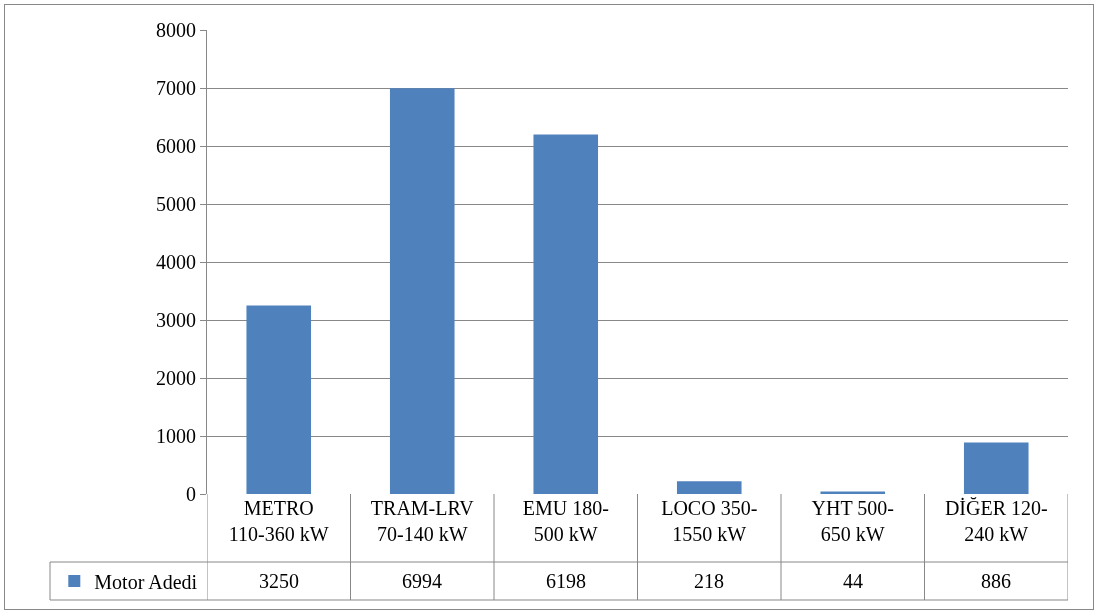 The image size is (1098, 614). I want to click on data-label: 6198, so click(566, 581).